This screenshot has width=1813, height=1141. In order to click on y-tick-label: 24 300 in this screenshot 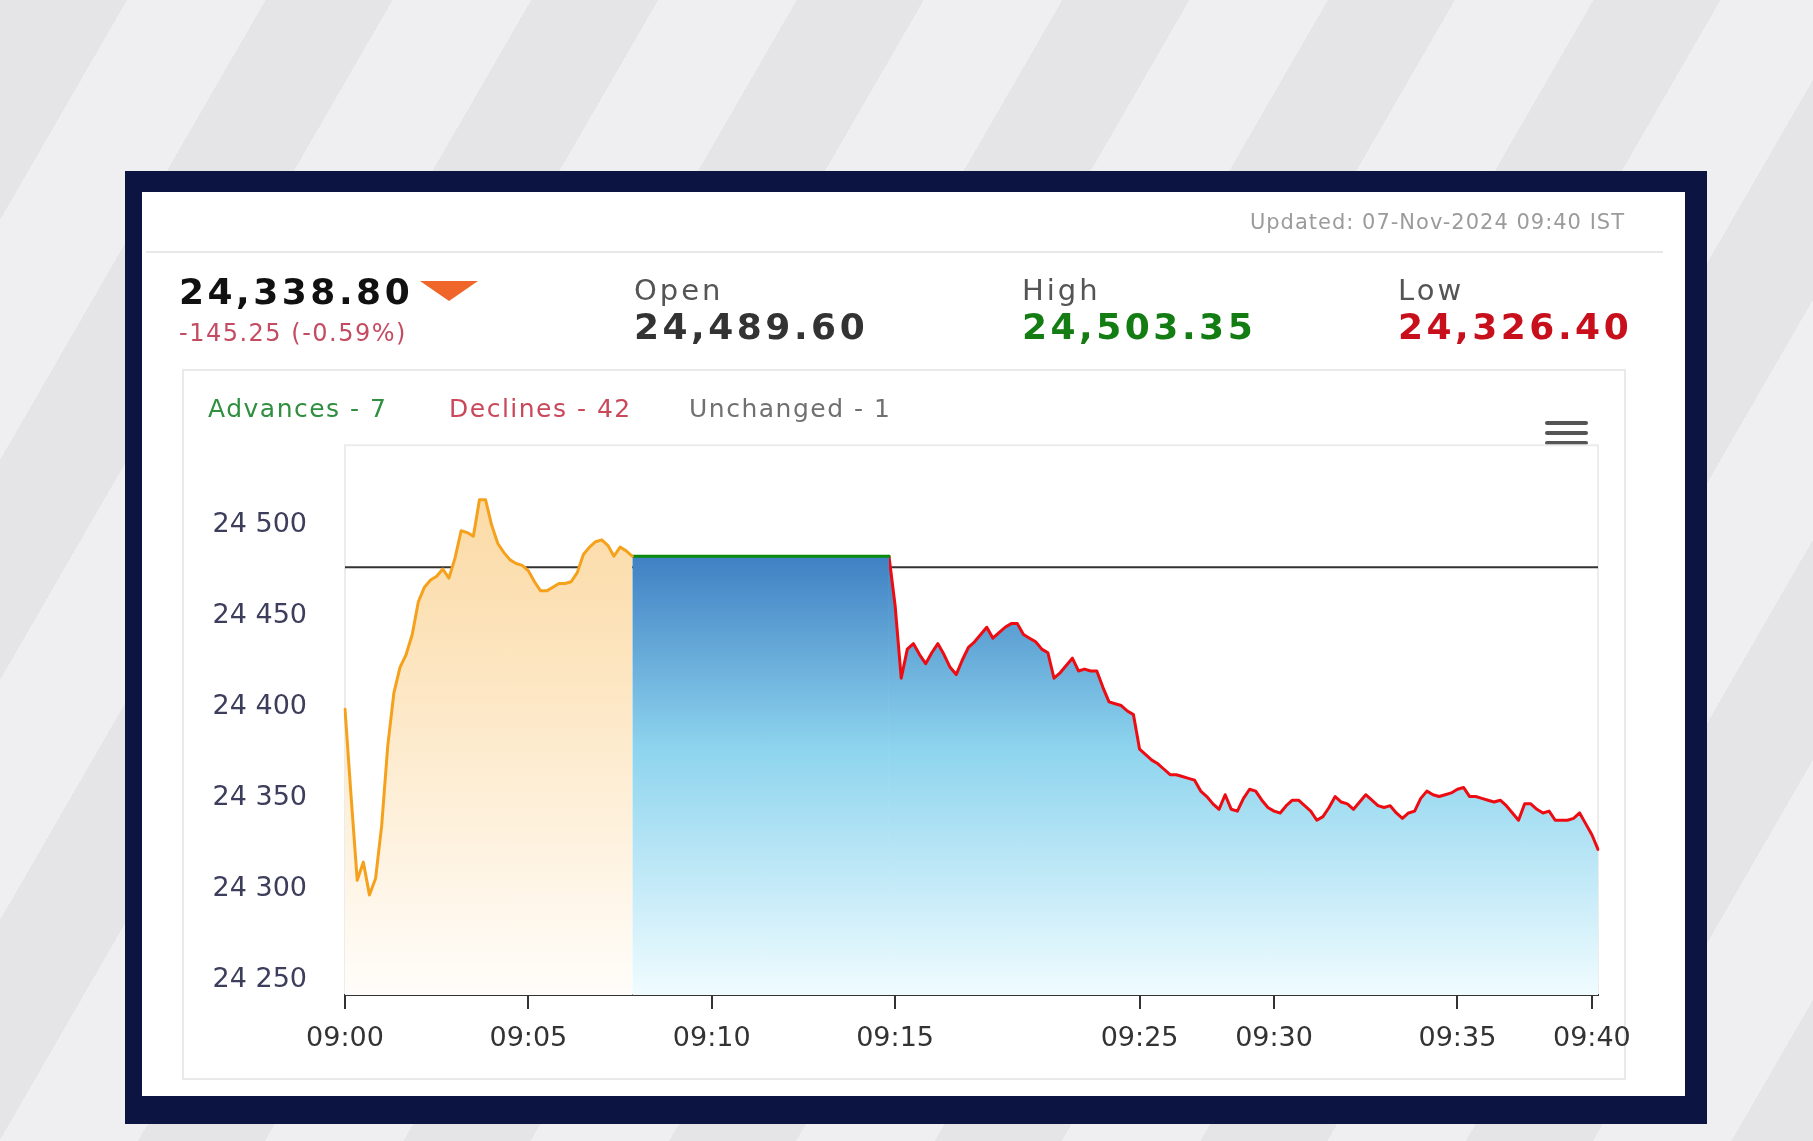, I will do `click(259, 887)`.